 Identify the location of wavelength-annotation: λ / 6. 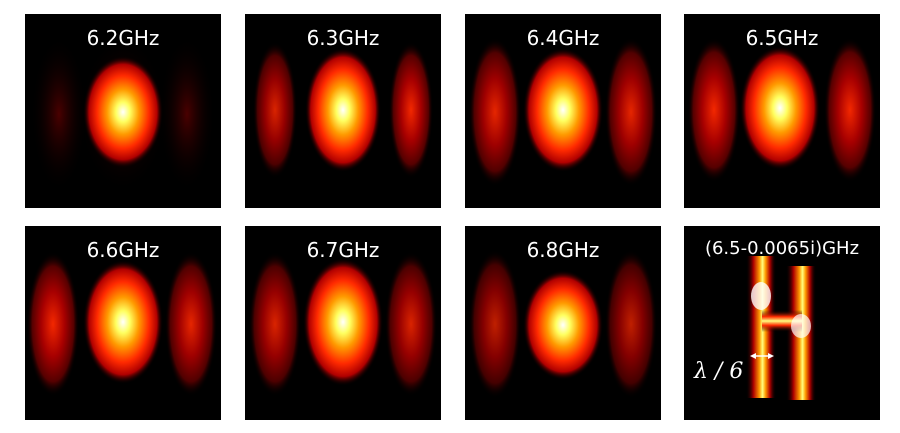
(719, 371).